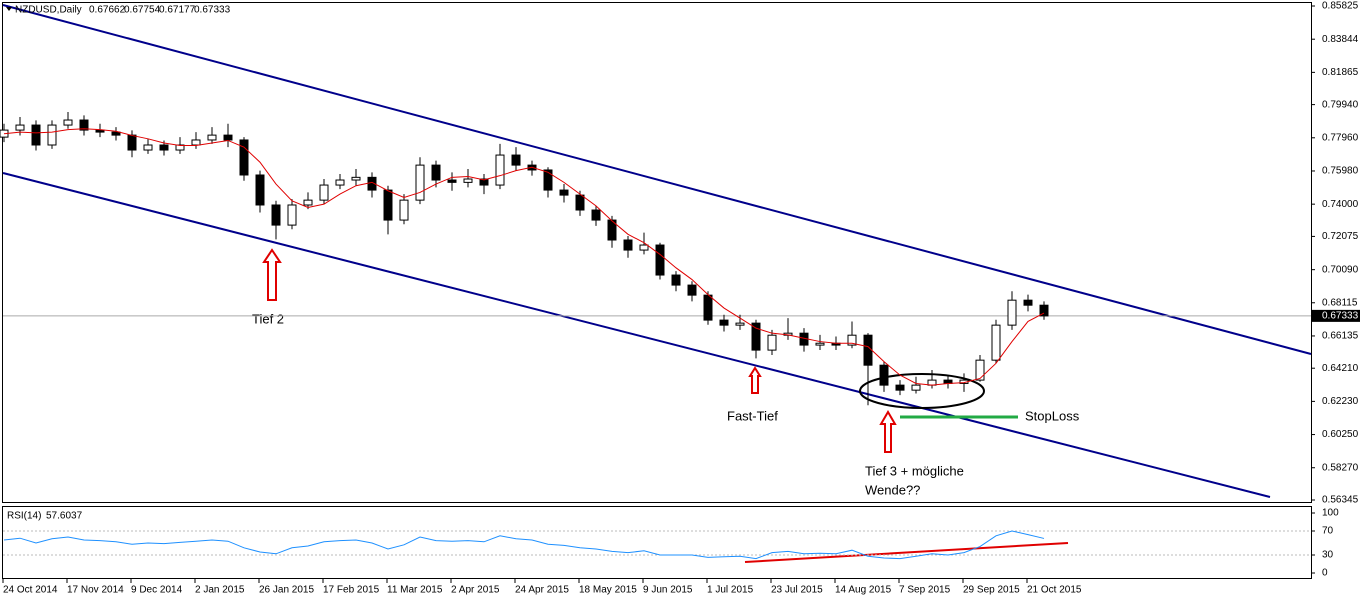  Describe the element at coordinates (1330, 513) in the screenshot. I see `rsi-tick-label: 100` at that location.